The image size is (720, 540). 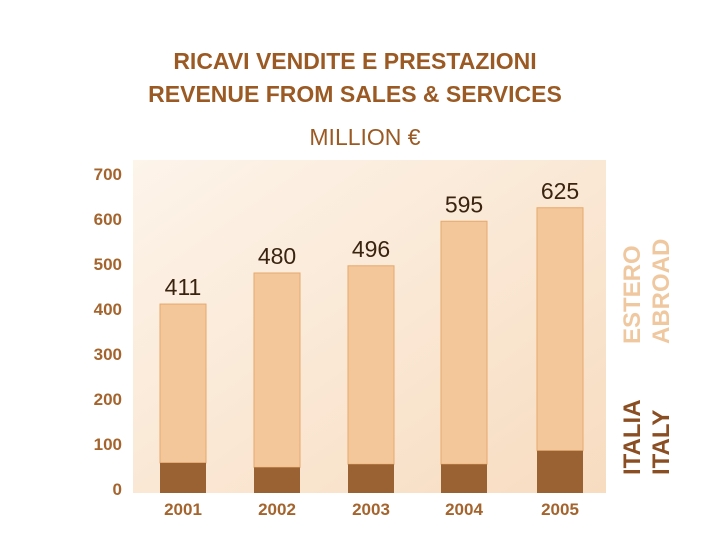 What do you see at coordinates (183, 287) in the screenshot?
I see `data-label-2001: 411` at bounding box center [183, 287].